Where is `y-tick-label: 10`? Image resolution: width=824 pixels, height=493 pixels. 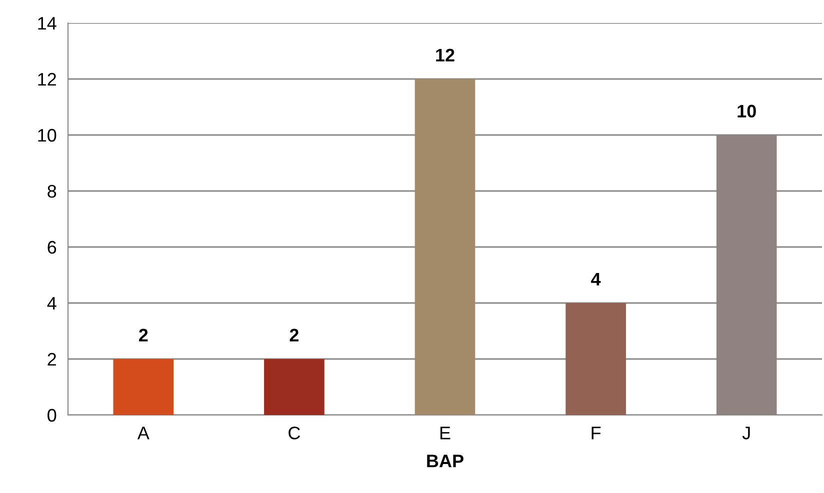 y-tick-label: 10 is located at coordinates (47, 135).